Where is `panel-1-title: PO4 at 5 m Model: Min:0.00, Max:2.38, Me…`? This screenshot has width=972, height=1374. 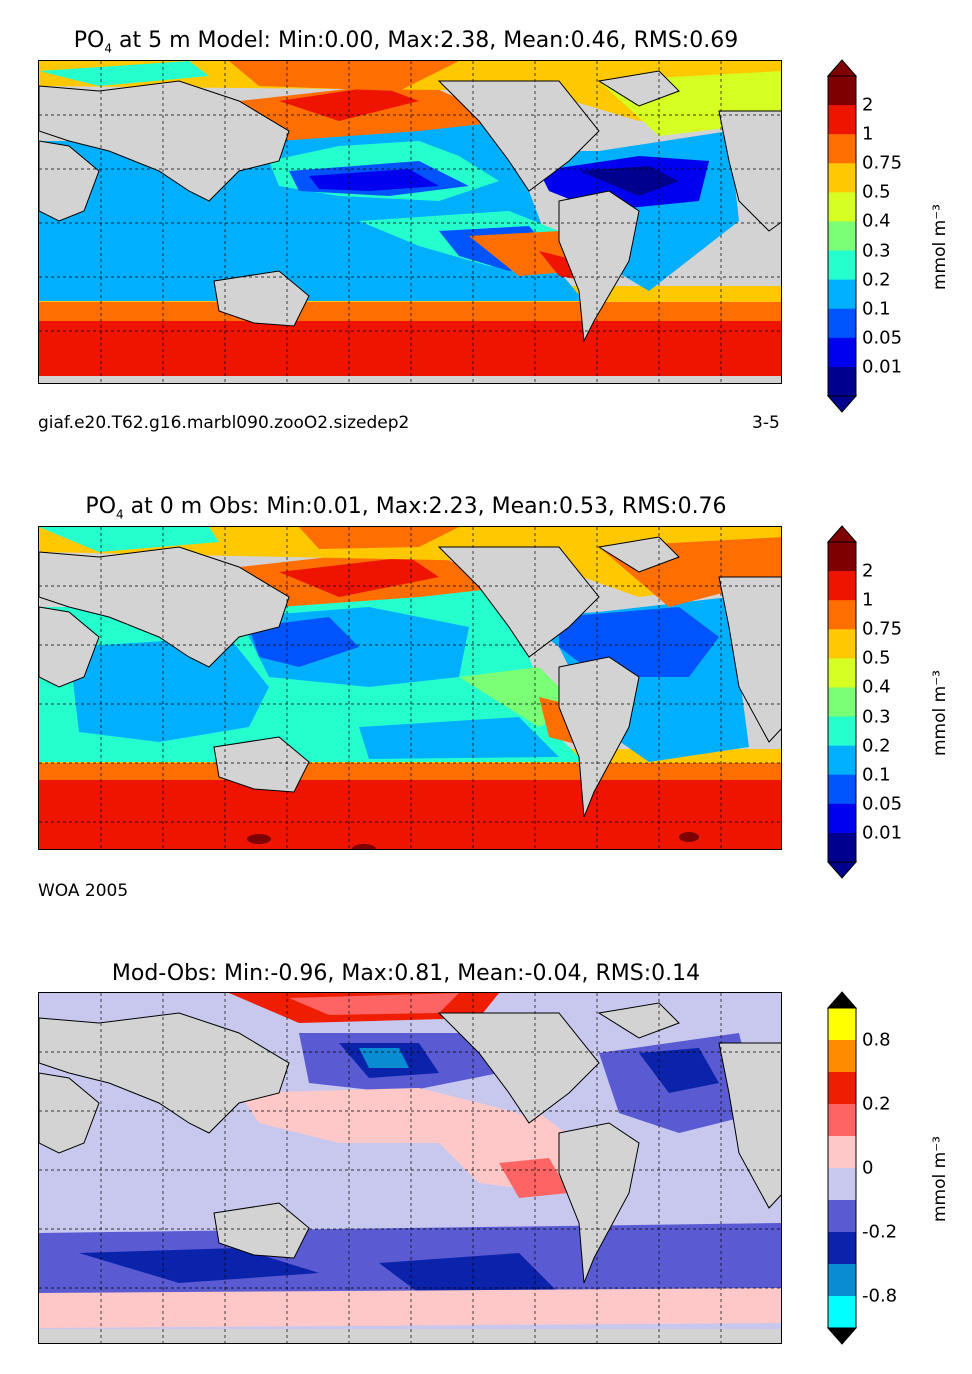
panel-1-title: PO4 at 5 m Model: Min:0.00, Max:2.38, Me… is located at coordinates (406, 42).